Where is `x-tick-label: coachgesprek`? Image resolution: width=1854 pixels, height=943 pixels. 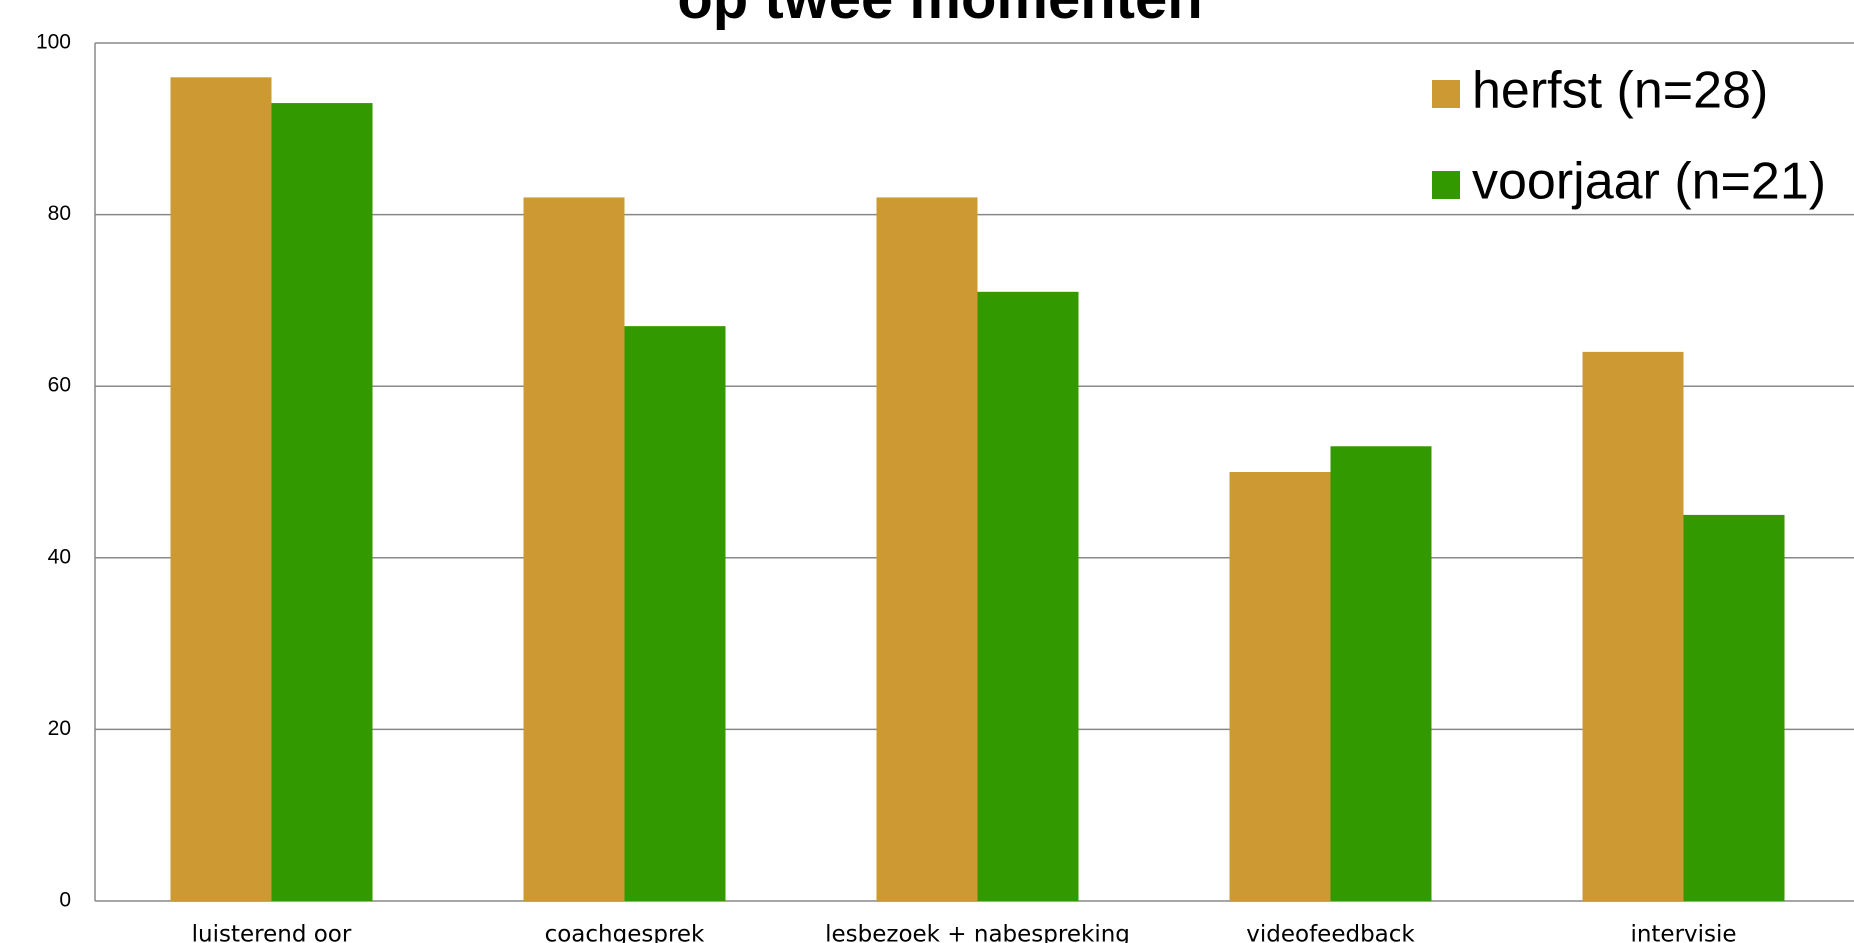
x-tick-label: coachgesprek is located at coordinates (625, 932).